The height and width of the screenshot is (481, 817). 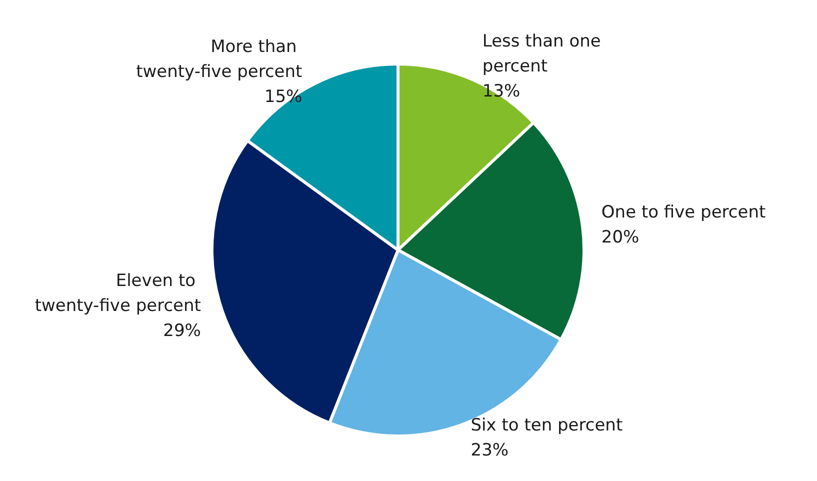 I want to click on slice-label: Eleven to twenty-five percent, so click(x=118, y=293).